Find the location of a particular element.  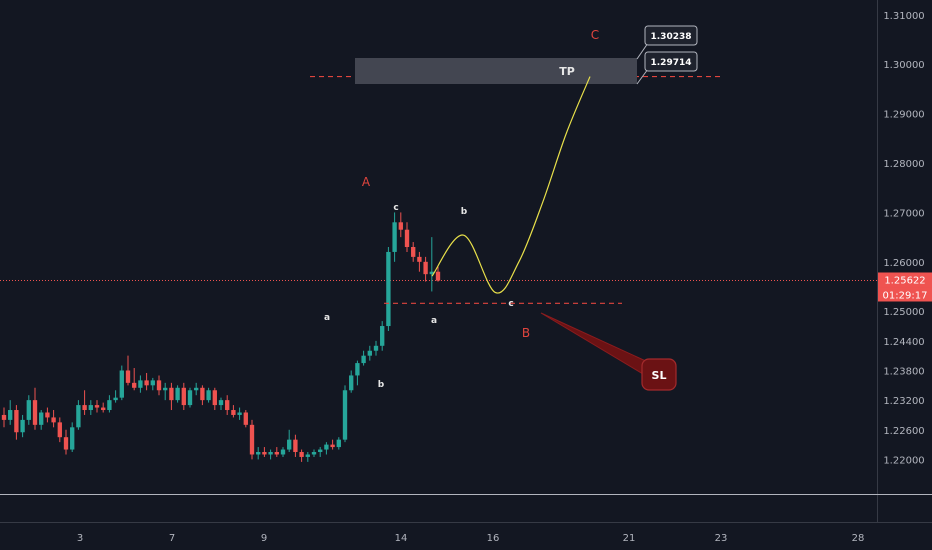

y-tick-label: 1.23800 is located at coordinates (903, 372).